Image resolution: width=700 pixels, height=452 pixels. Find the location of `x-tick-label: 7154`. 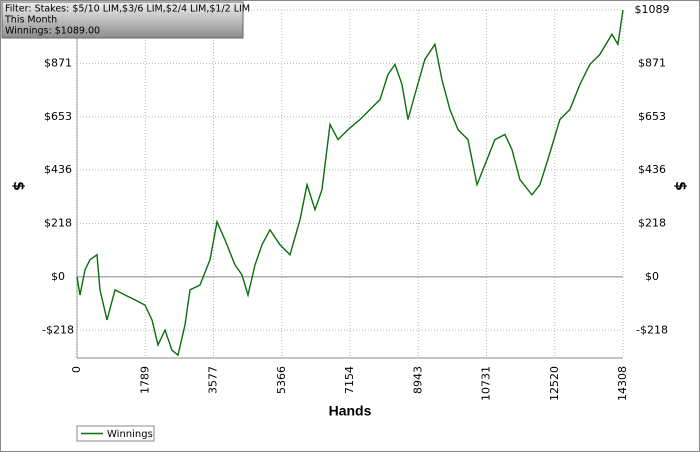

x-tick-label: 7154 is located at coordinates (349, 380).